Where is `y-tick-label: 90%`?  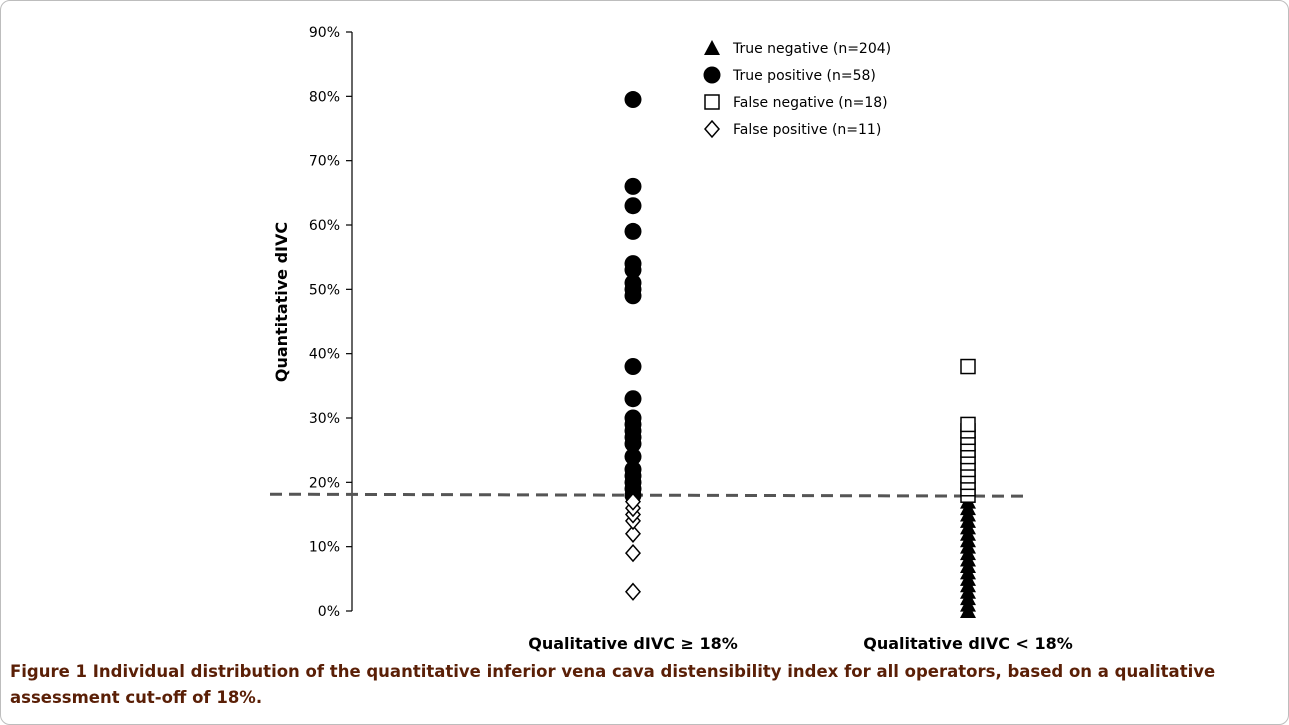 y-tick-label: 90% is located at coordinates (324, 33).